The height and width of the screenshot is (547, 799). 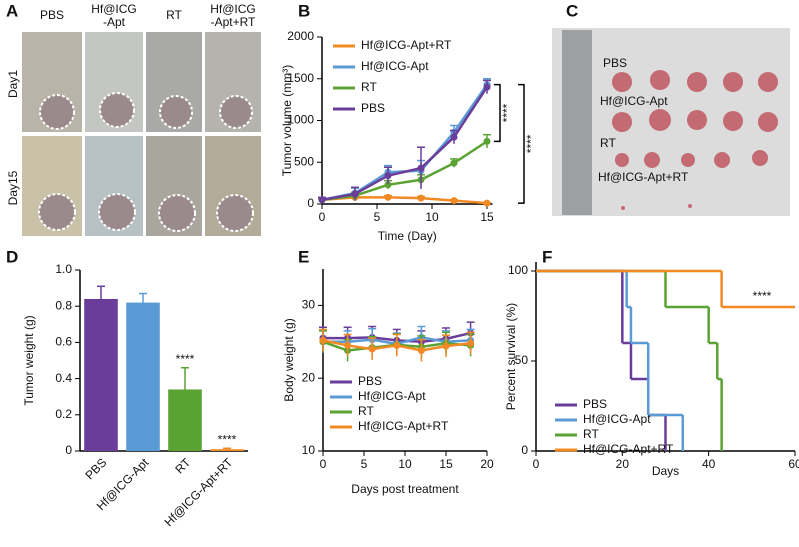 What do you see at coordinates (572, 10) in the screenshot?
I see `panel-label: C` at bounding box center [572, 10].